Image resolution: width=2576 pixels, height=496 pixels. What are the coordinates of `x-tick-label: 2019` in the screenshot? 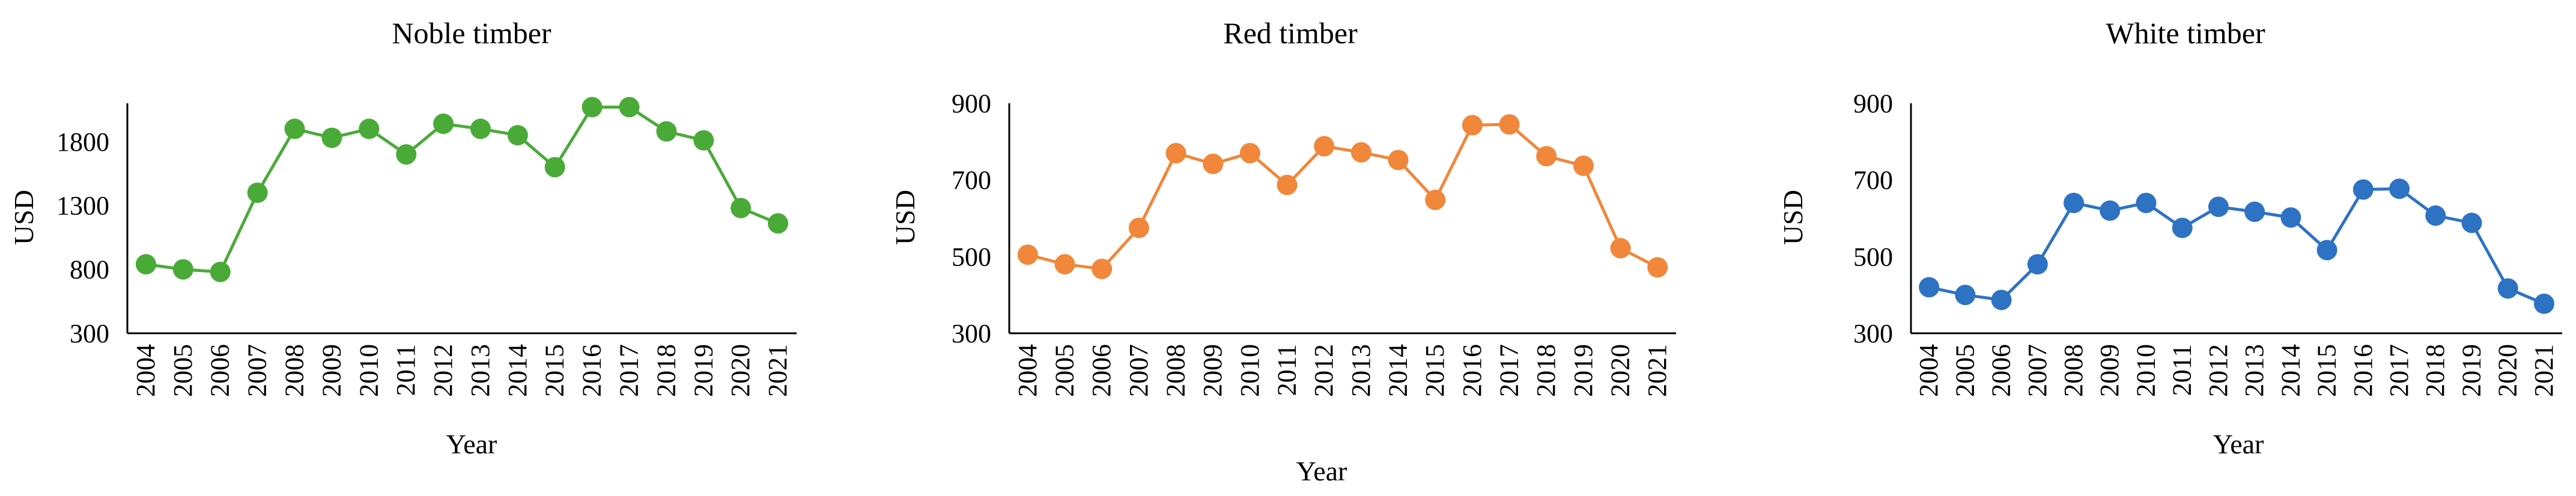 It's located at (2471, 370).